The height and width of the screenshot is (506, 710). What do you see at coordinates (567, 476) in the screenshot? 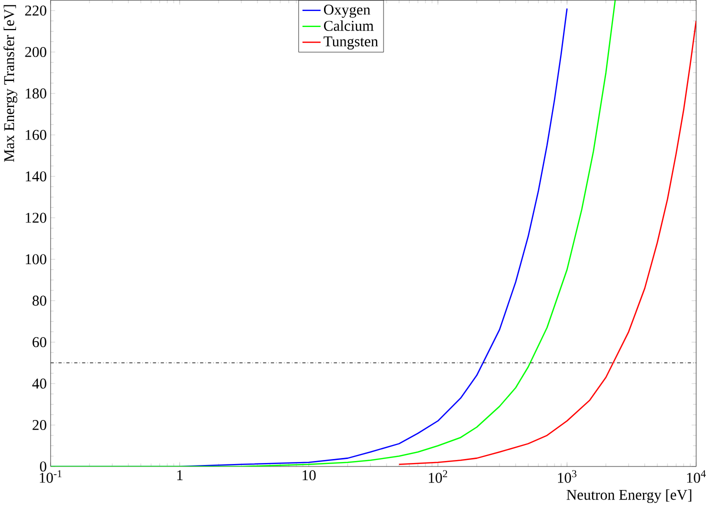
I see `x-tick-label: 10$^{3}$` at bounding box center [567, 476].